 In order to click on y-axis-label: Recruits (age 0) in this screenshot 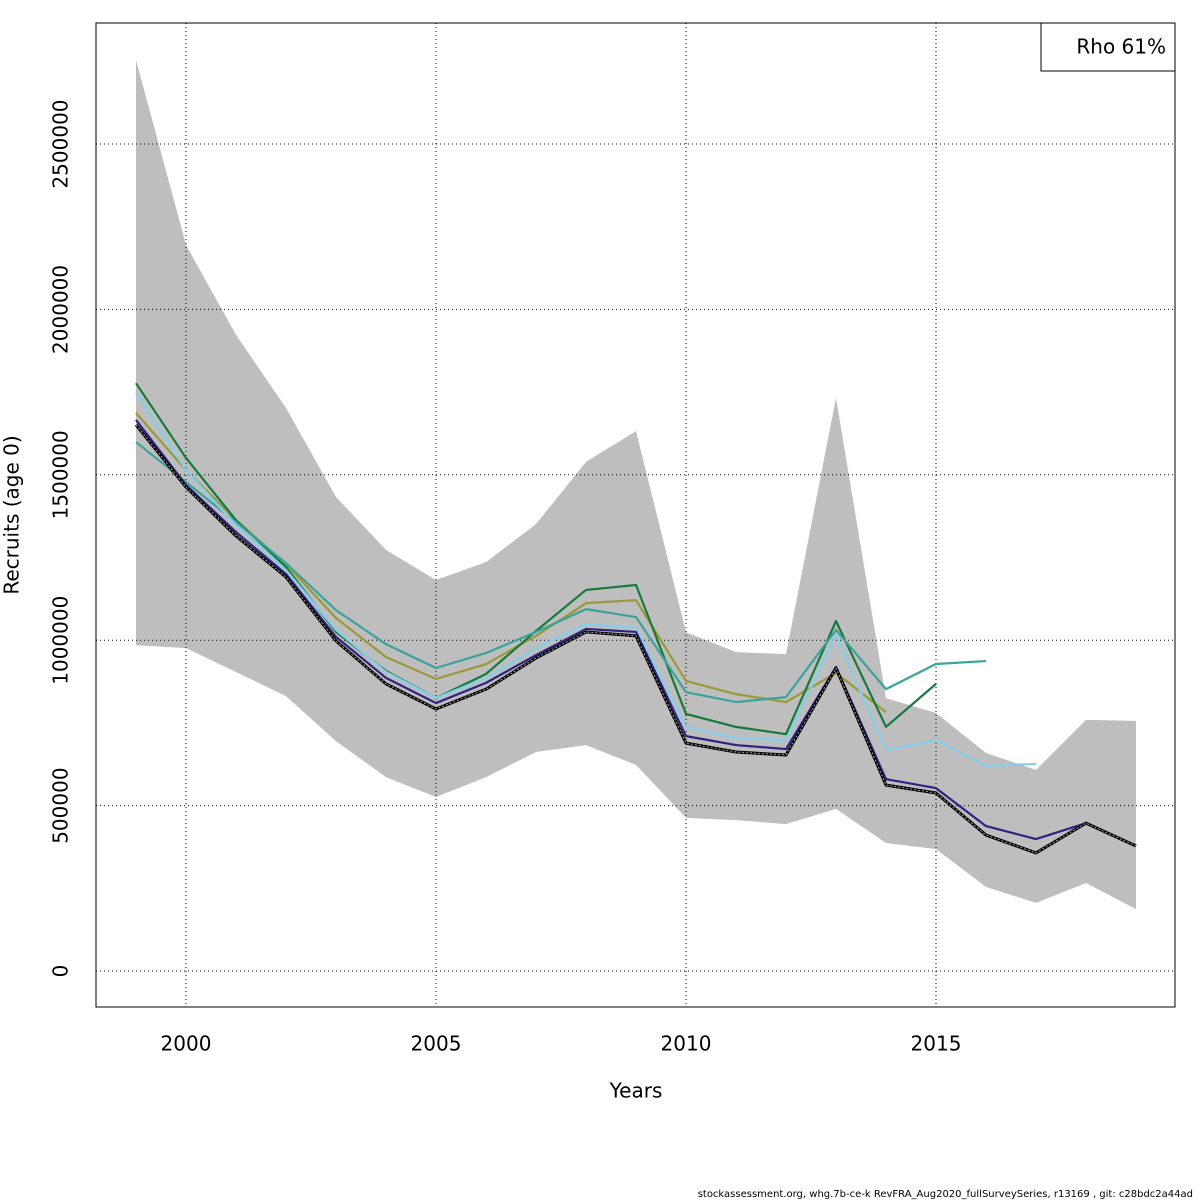, I will do `click(12, 514)`.